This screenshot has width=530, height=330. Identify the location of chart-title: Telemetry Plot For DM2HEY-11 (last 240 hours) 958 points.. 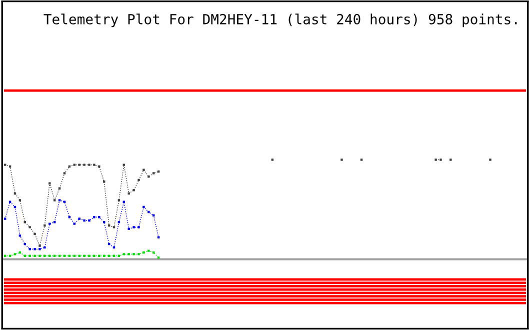
(280, 21).